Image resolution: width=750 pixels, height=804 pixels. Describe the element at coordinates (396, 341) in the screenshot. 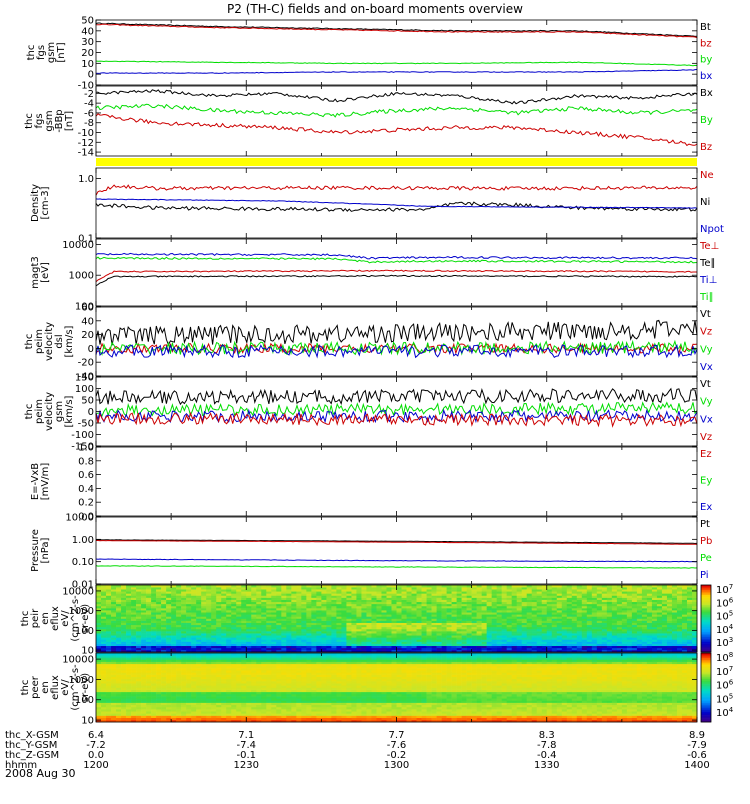

I see `panel-frame` at that location.